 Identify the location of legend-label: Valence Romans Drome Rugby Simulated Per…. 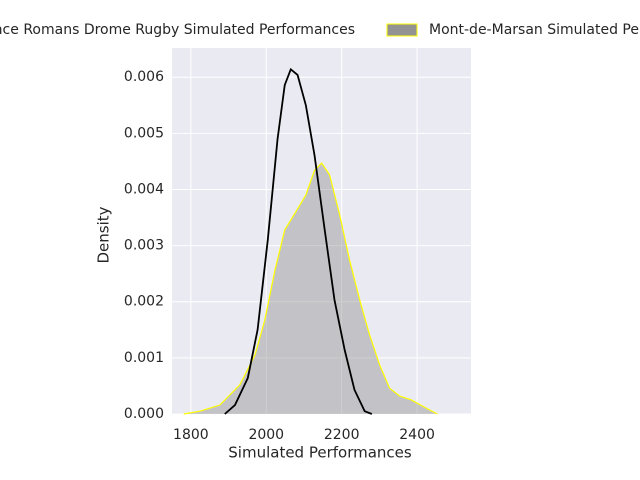
(177, 30).